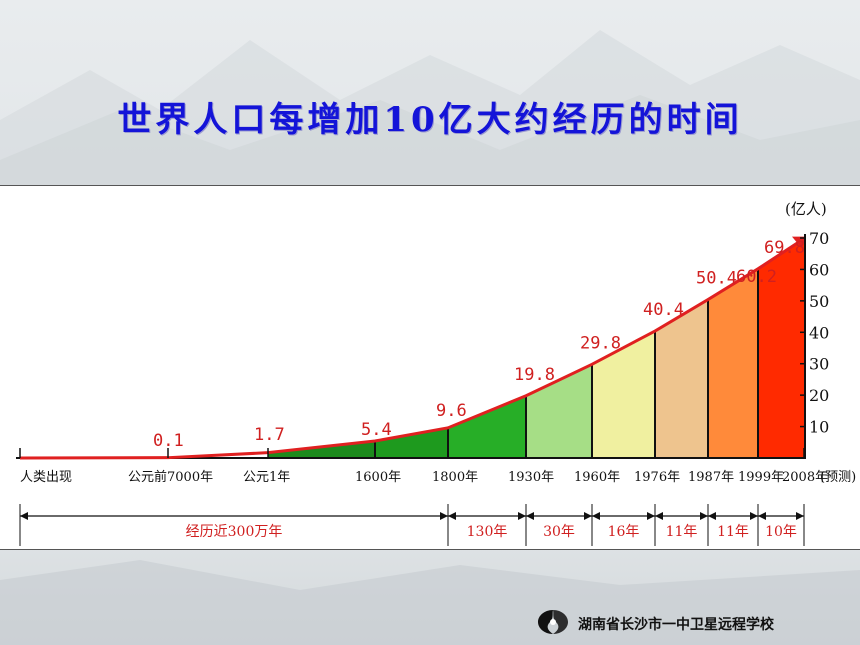 Image resolution: width=860 pixels, height=645 pixels. Describe the element at coordinates (838, 477) in the screenshot. I see `forecast-label: (预测)` at that location.